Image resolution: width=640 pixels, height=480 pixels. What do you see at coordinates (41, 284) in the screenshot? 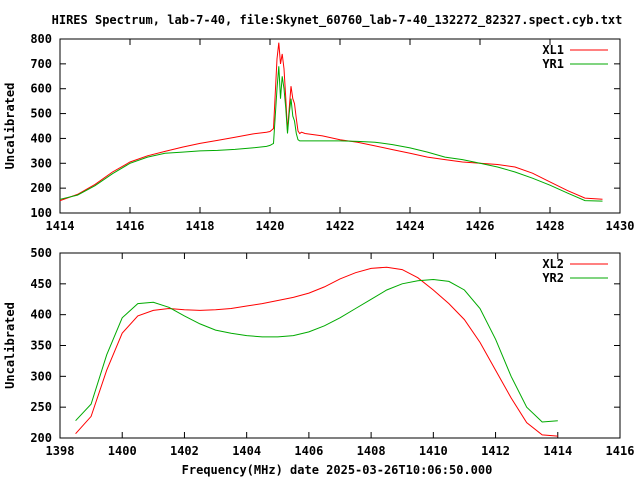
I see `y-tick-label: 450` at bounding box center [41, 284].